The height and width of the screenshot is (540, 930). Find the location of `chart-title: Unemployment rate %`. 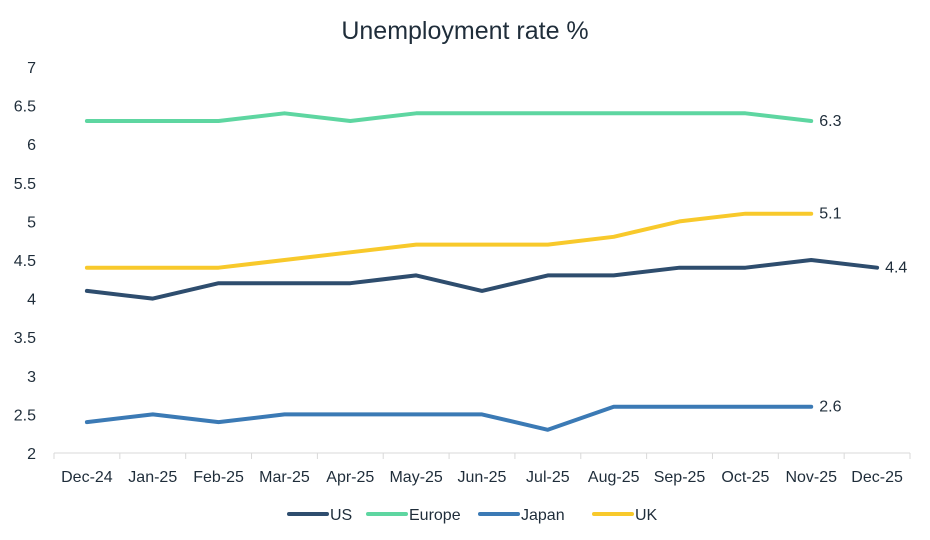

chart-title: Unemployment rate % is located at coordinates (464, 31).